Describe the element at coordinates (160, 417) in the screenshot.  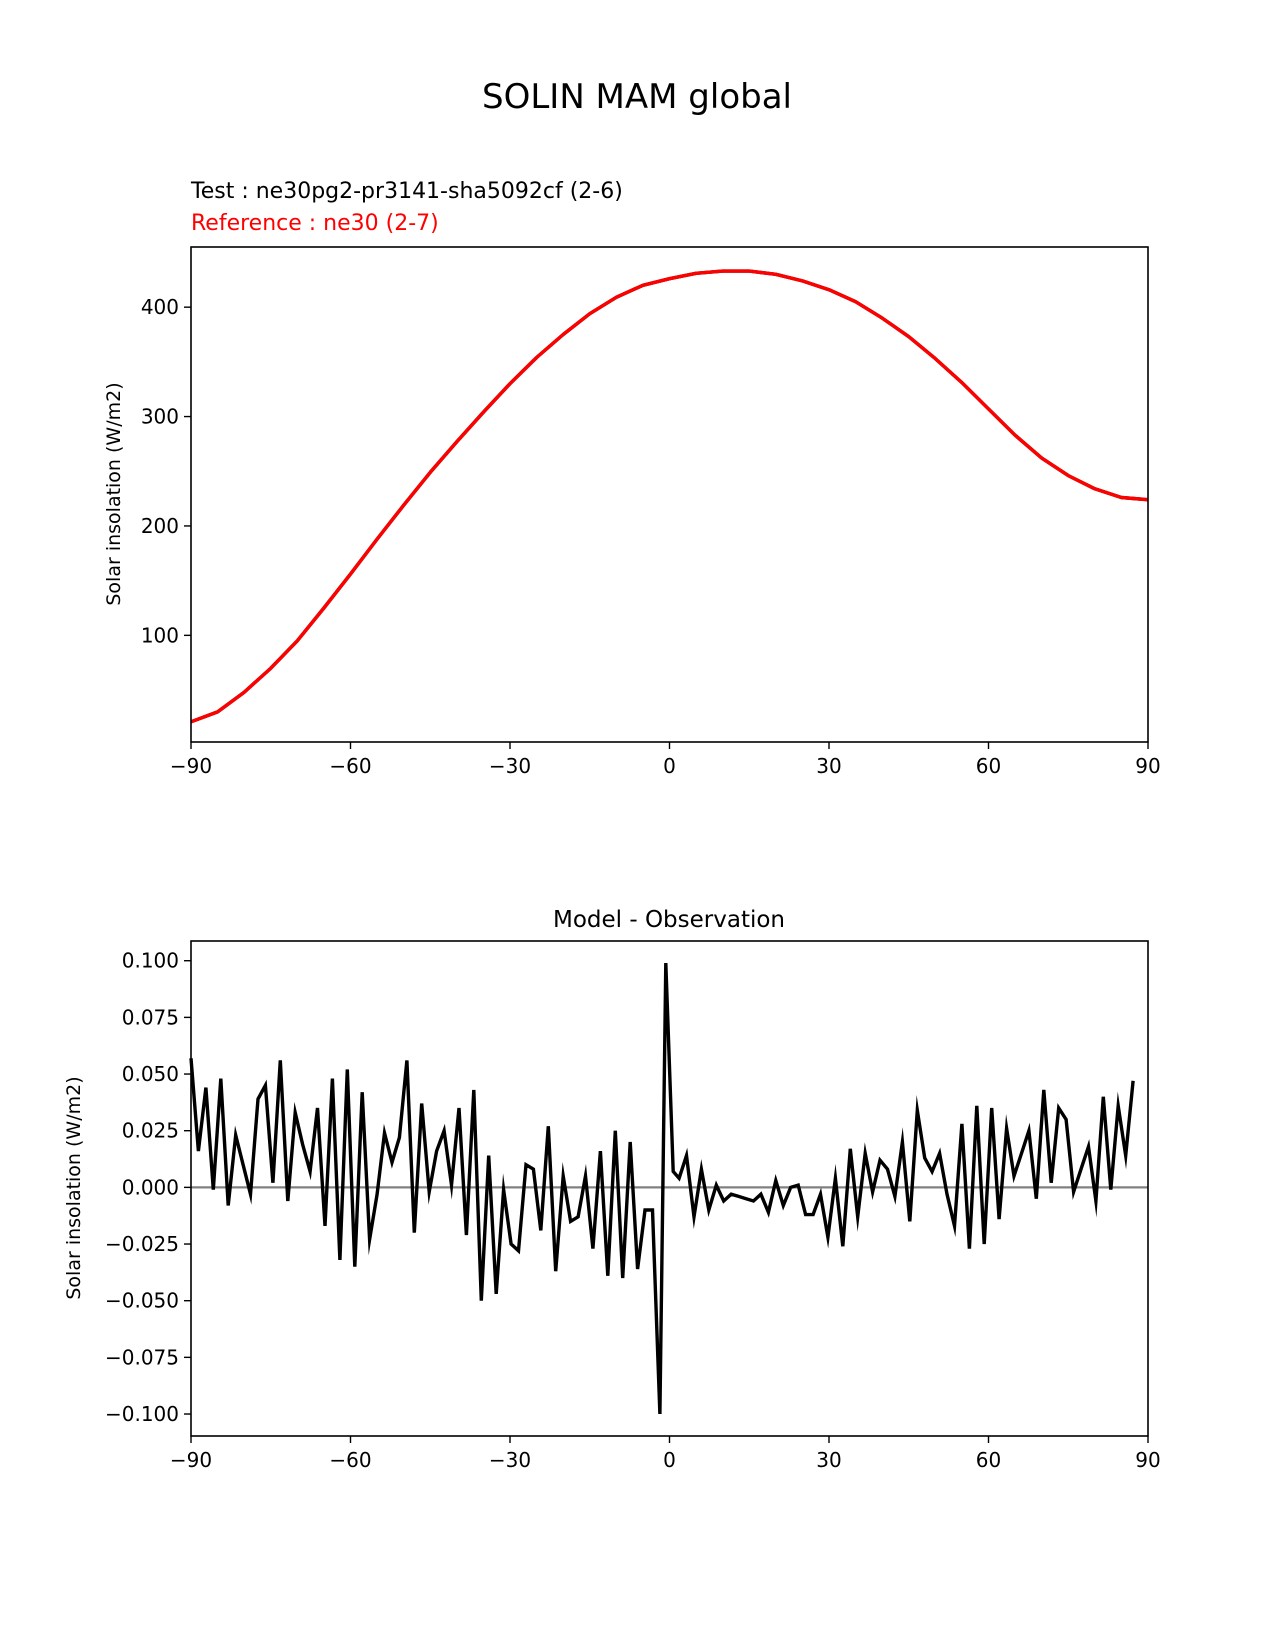
I see `y-tick-label: 300` at that location.